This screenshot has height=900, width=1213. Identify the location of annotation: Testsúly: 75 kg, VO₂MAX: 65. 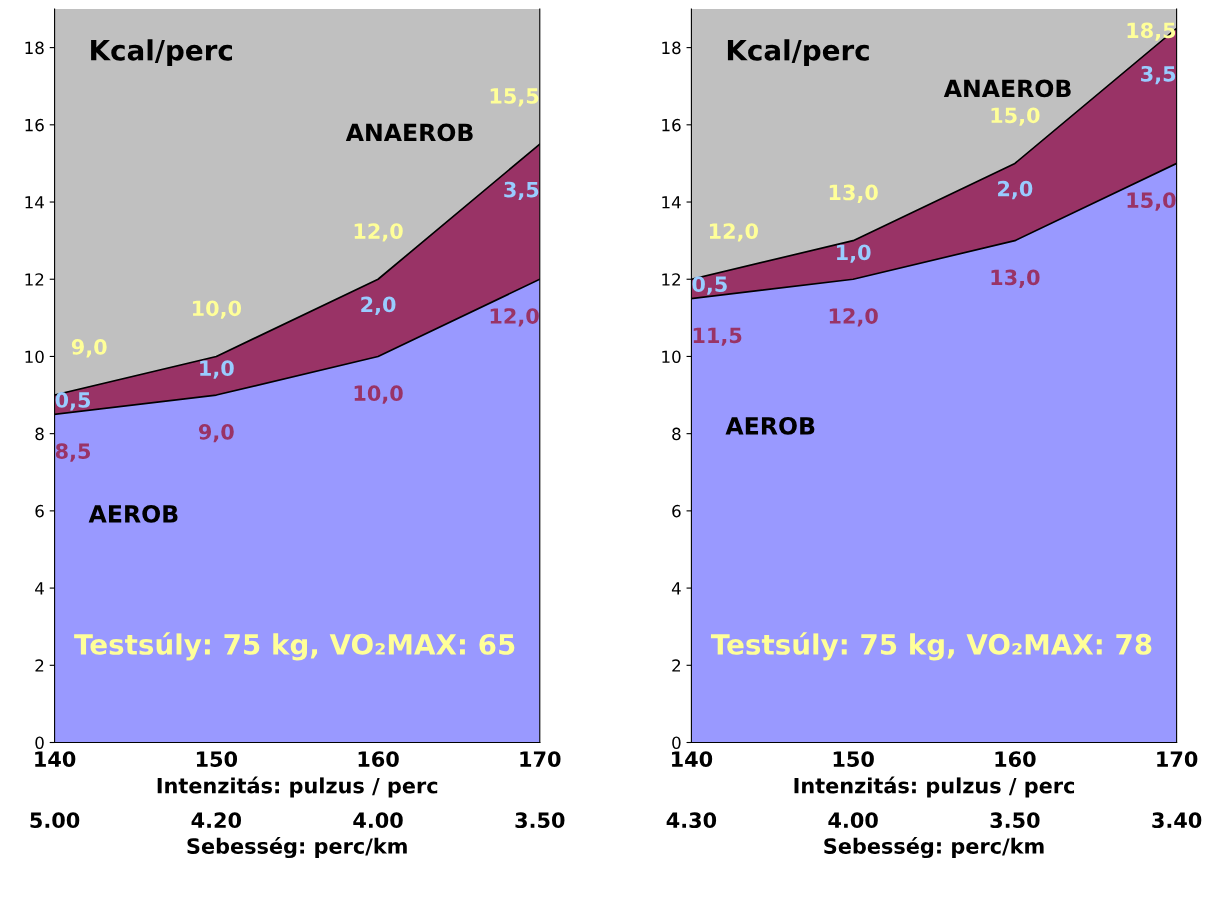
(294, 646).